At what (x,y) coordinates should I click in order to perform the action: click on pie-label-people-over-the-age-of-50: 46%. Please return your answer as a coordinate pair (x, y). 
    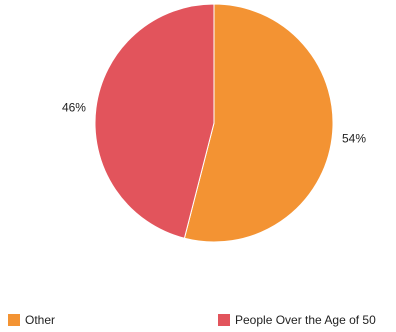
    Looking at the image, I should click on (74, 107).